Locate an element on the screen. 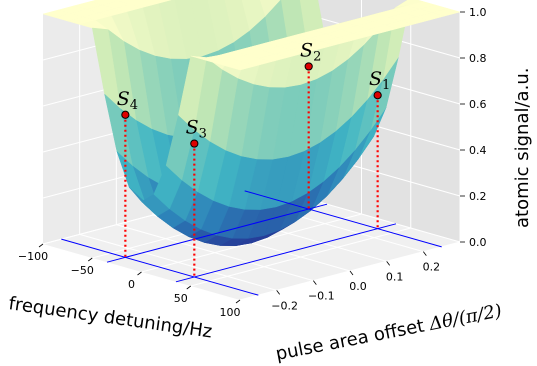 The width and height of the screenshot is (537, 366). z-tick-label: 0.4 is located at coordinates (478, 150).